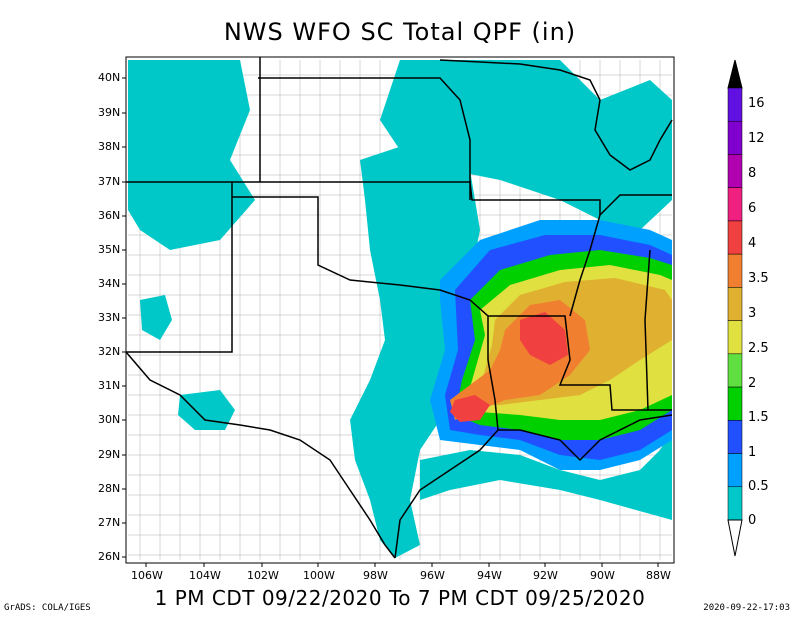 Image resolution: width=800 pixels, height=618 pixels. What do you see at coordinates (109, 77) in the screenshot?
I see `lat-label: 40N` at bounding box center [109, 77].